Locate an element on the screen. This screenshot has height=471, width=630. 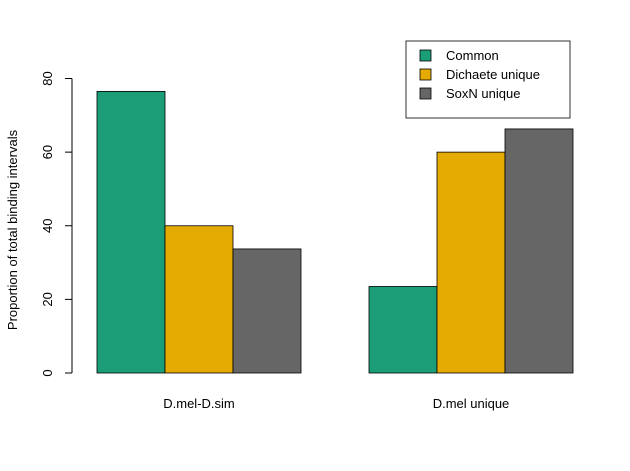
x-axis-labels: D.mel-D.sim D.mel unique is located at coordinates (336, 403).